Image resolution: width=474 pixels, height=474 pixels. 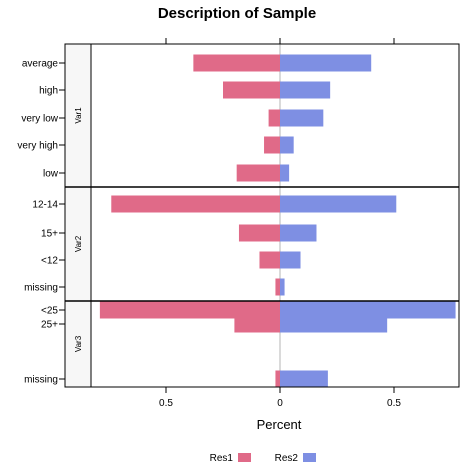 What do you see at coordinates (280, 403) in the screenshot?
I see `x-tick-label: 0` at bounding box center [280, 403].